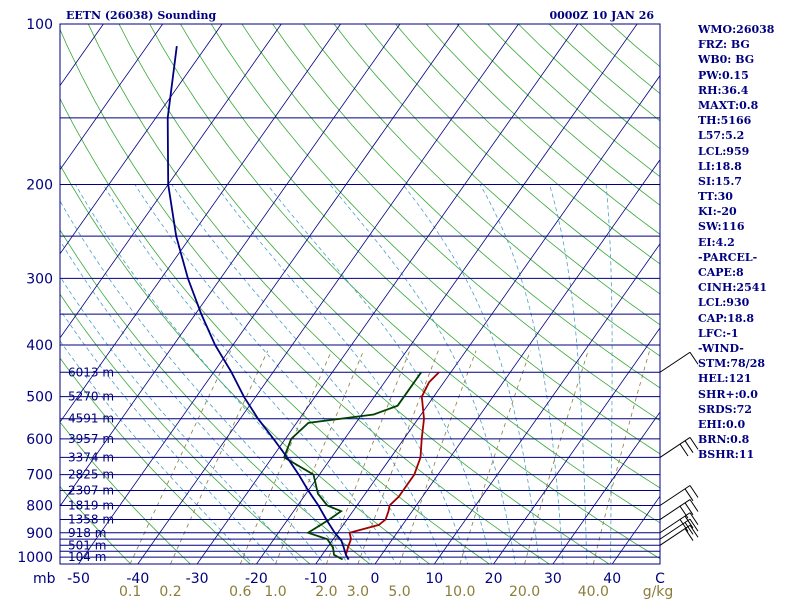 The width and height of the screenshot is (800, 600). Describe the element at coordinates (44, 579) in the screenshot. I see `pressure-unit-label: mb` at that location.